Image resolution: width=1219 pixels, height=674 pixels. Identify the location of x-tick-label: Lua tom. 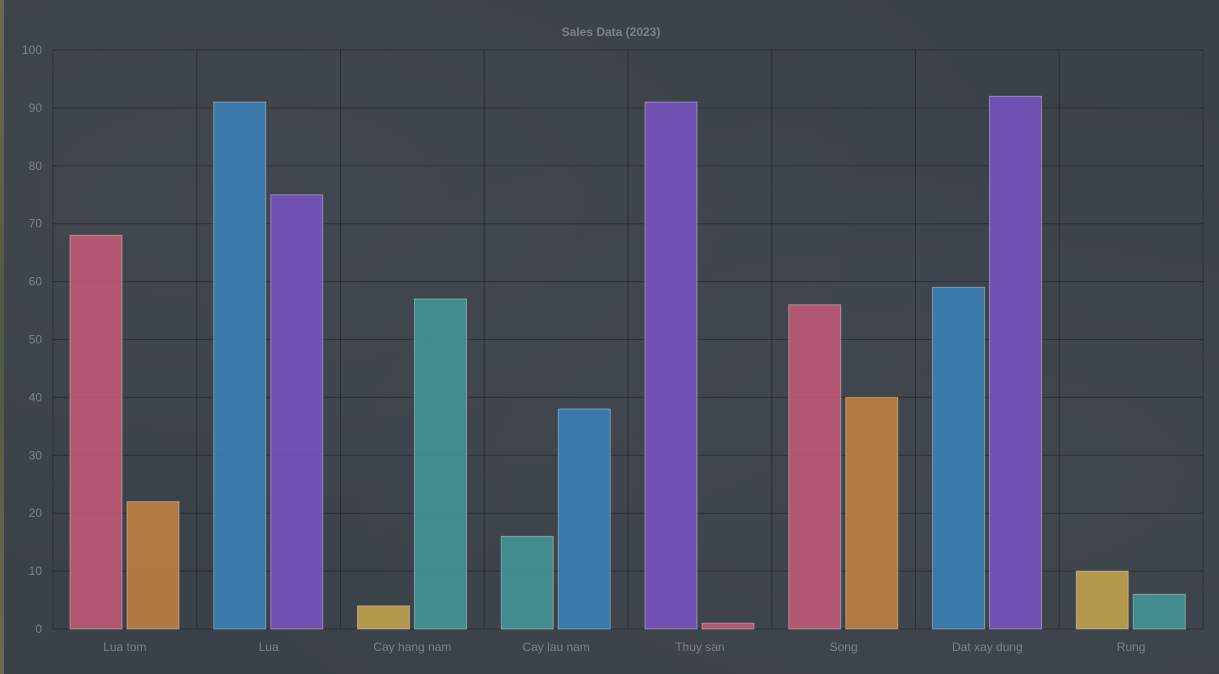
(124, 647).